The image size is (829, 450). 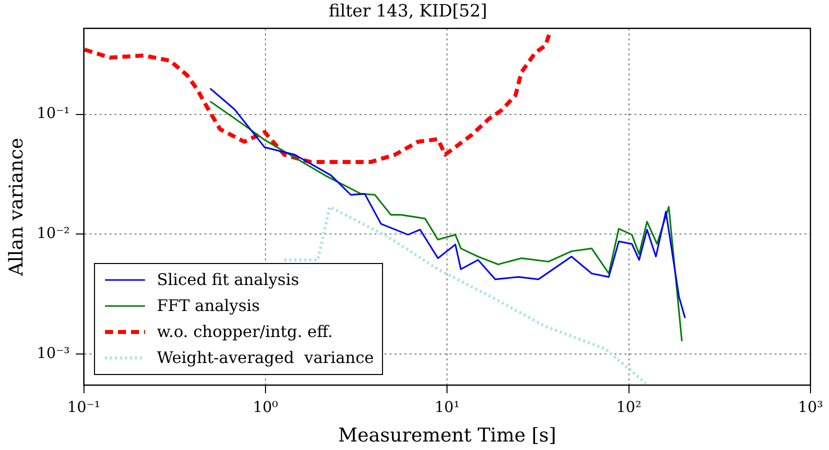 I want to click on x-axis-title: Measurement Time [s], so click(x=447, y=435).